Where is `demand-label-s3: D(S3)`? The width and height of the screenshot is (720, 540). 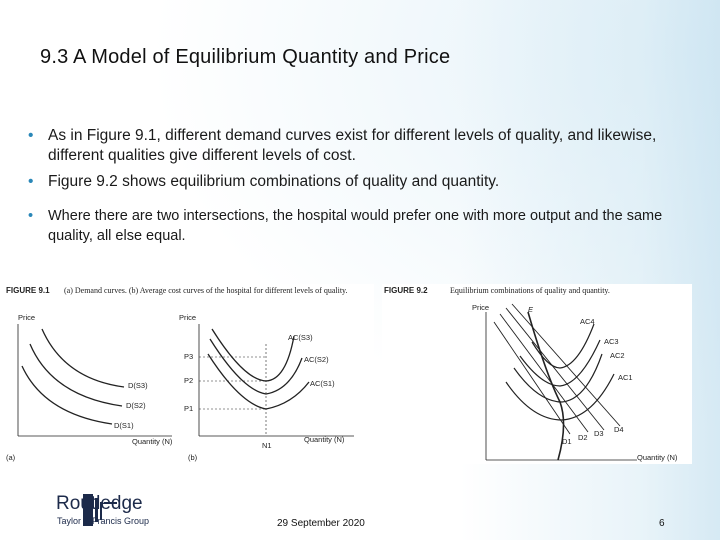 demand-label-s3: D(S3) is located at coordinates (138, 385).